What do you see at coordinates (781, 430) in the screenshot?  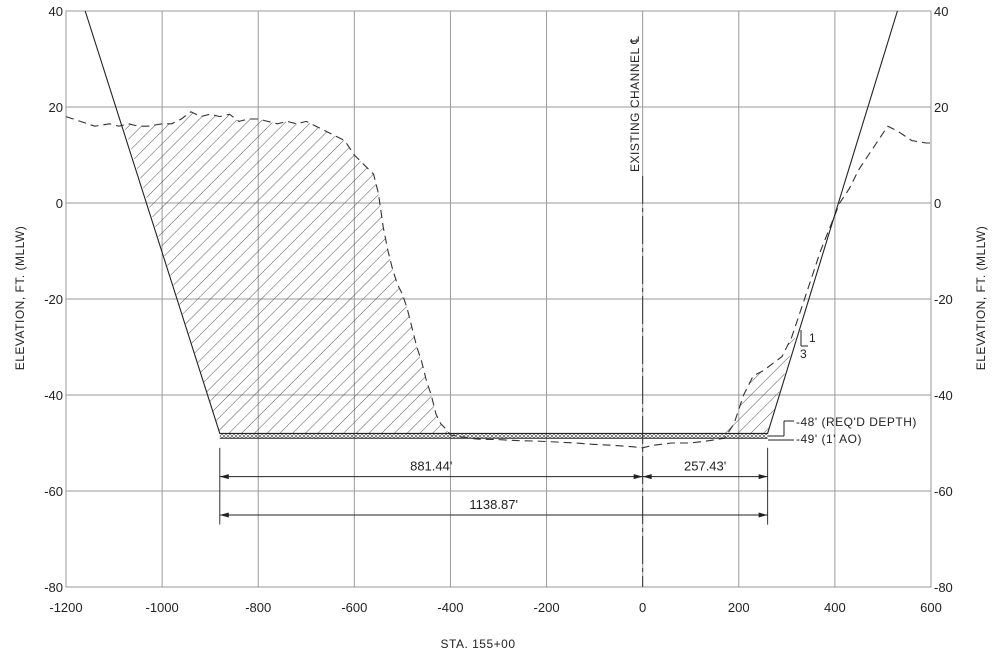 I see `depth-leaders` at bounding box center [781, 430].